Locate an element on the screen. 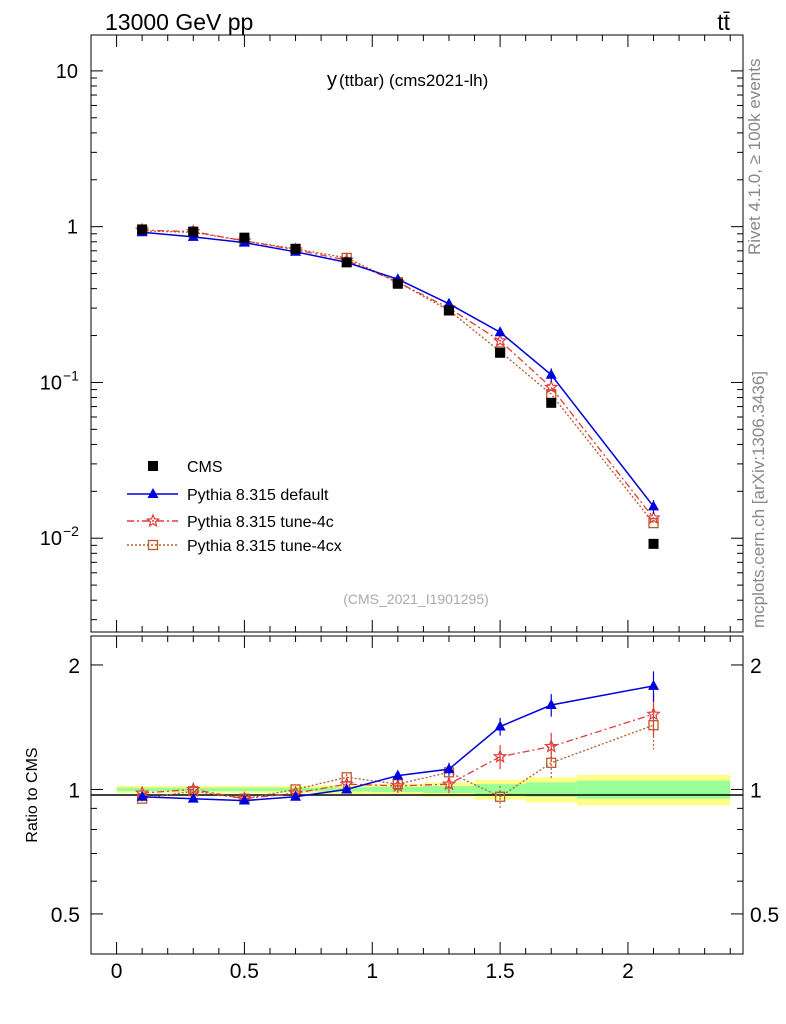  ratio-y-axis-label: Ratio to CMS is located at coordinates (32, 794).